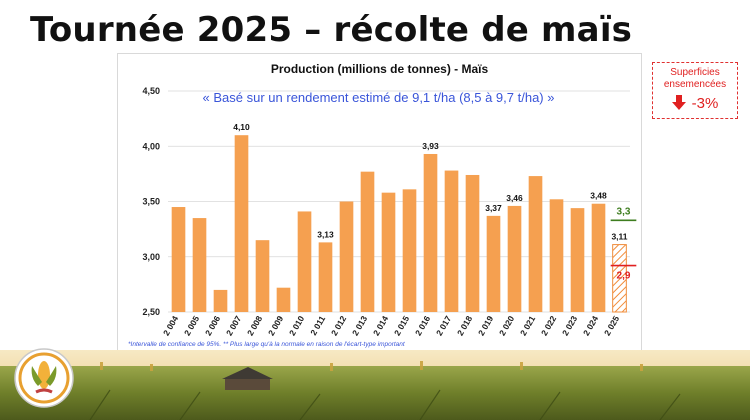 This screenshot has height=420, width=750. Describe the element at coordinates (695, 72) in the screenshot. I see `callout-label-line1: Superficies` at that location.